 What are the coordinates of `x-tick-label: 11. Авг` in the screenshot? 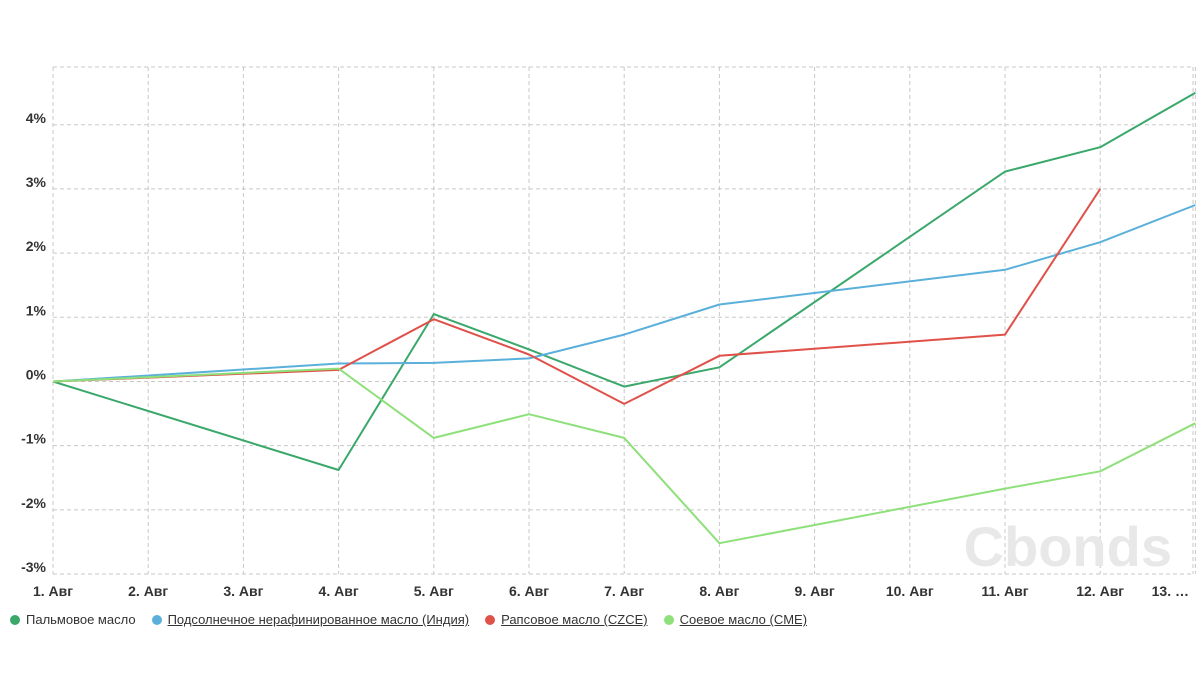 It's located at (1004, 591).